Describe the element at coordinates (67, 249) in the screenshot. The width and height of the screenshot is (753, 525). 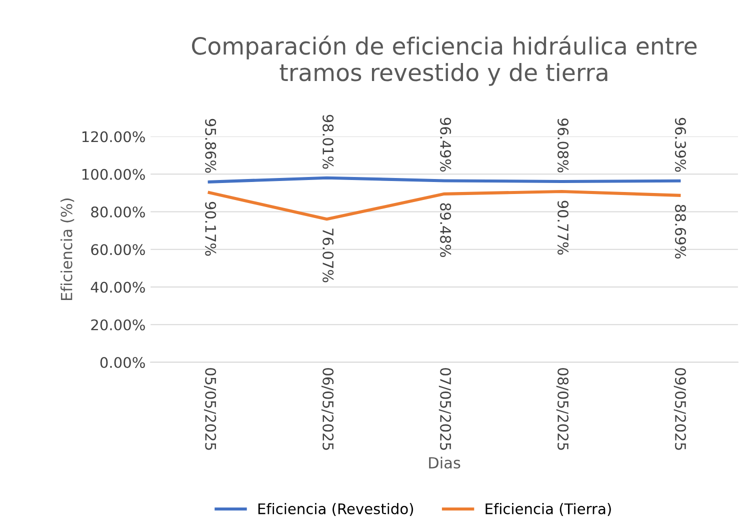
I see `y-axis-title: Eficiencia (%)` at that location.